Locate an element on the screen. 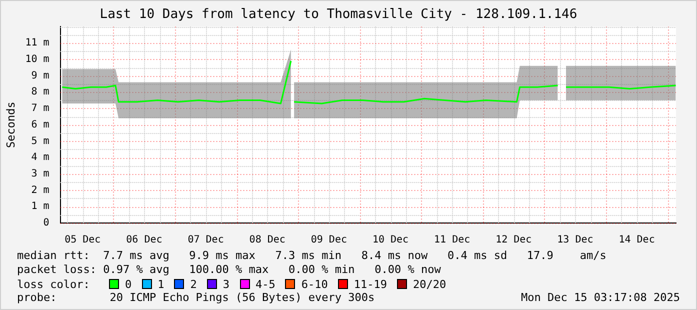 Image resolution: width=697 pixels, height=310 pixels. y-axis-title: Seconds is located at coordinates (11, 125).